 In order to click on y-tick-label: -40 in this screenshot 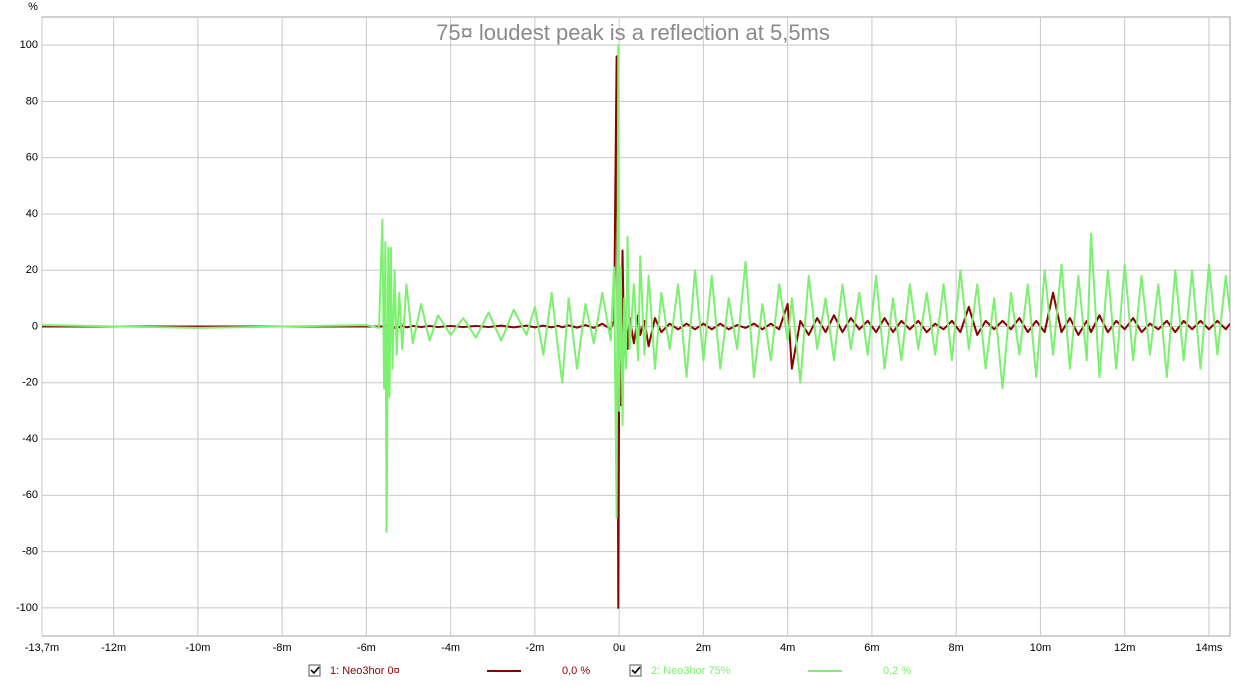, I will do `click(30, 439)`.